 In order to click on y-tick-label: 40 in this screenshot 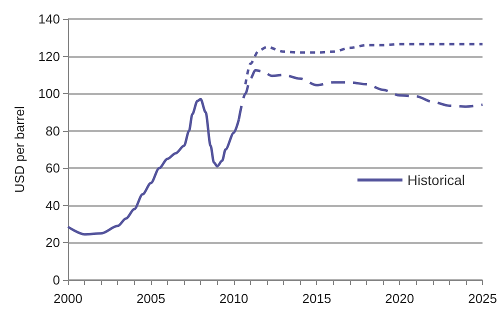, I will do `click(53, 205)`.